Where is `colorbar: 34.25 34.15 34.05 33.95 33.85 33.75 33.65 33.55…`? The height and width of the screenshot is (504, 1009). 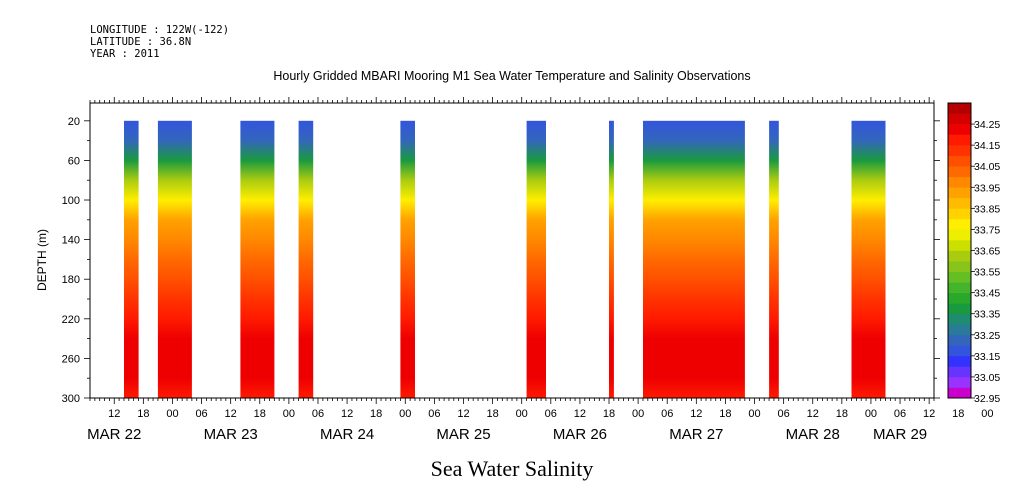
colorbar: 34.25 34.15 34.05 33.95 33.85 33.75 33.65 33.55… is located at coordinates (973, 253).